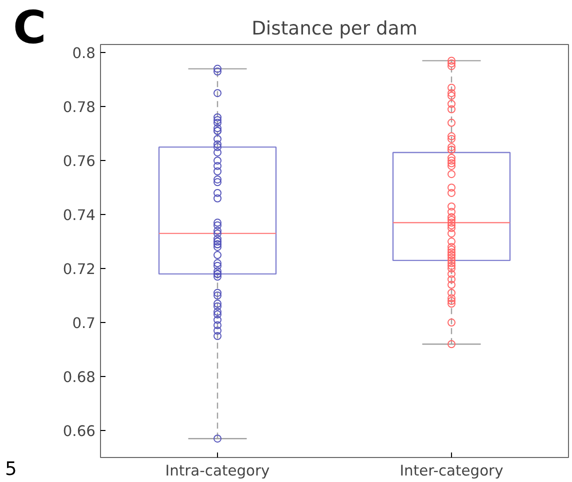 The width and height of the screenshot is (572, 482). I want to click on y-tick-label: 0.78, so click(79, 107).